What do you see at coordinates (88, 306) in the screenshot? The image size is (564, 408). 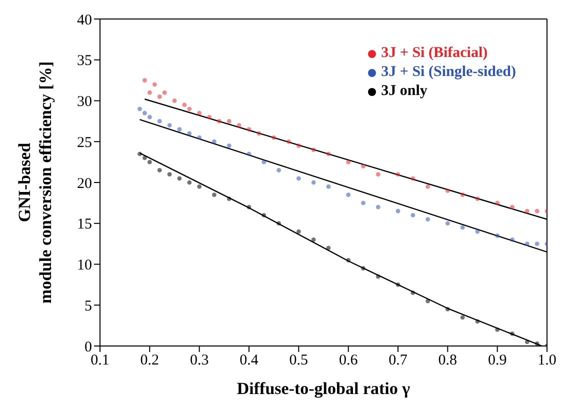 I see `y-tick-label: 5` at bounding box center [88, 306].